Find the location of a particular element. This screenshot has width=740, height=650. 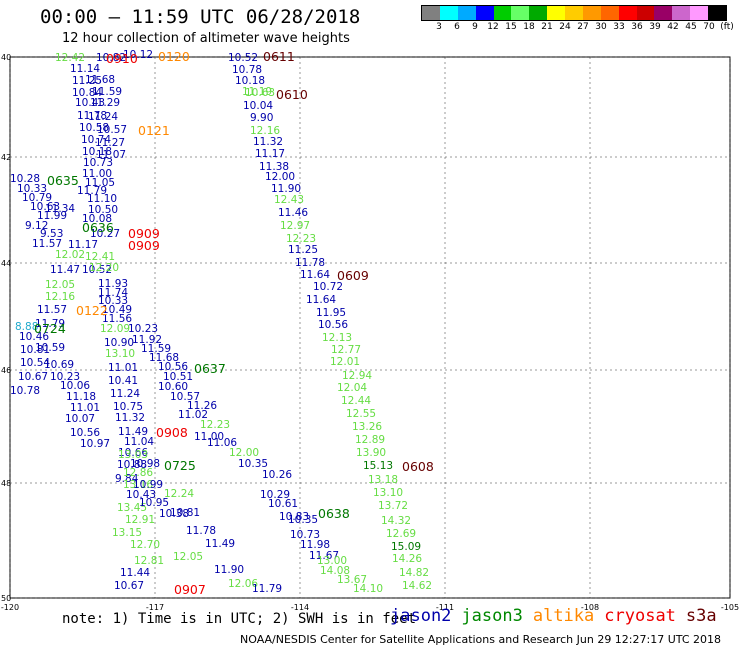

pass-time-label: 0611 is located at coordinates (279, 56).